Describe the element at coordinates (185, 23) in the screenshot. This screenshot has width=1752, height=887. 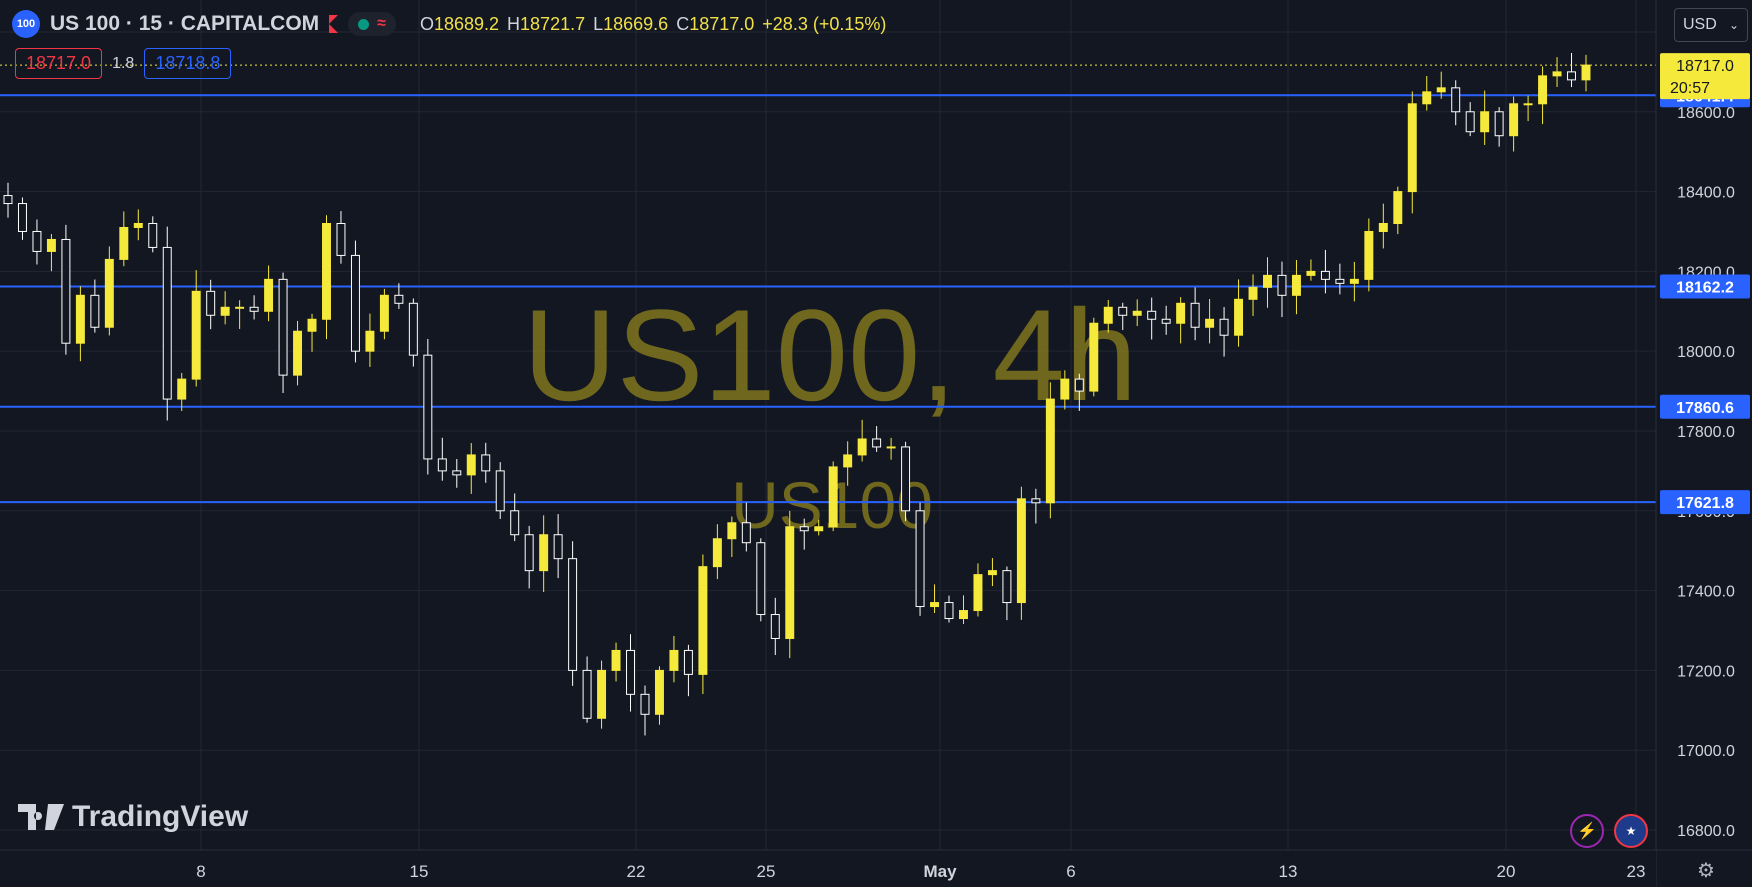
I see `symbol-title: US 100 · 15 · CAPITALCOM` at that location.